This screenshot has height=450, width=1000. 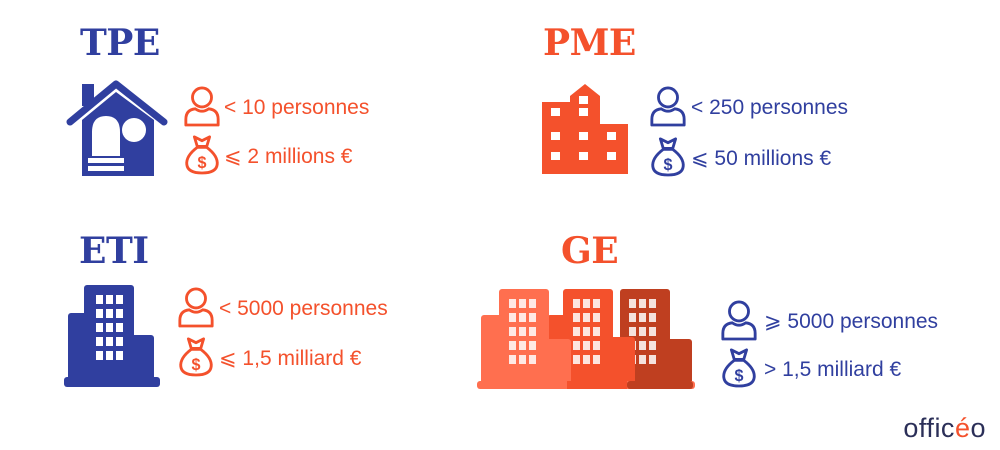 What do you see at coordinates (112, 336) in the screenshot?
I see `tower-building-icon` at bounding box center [112, 336].